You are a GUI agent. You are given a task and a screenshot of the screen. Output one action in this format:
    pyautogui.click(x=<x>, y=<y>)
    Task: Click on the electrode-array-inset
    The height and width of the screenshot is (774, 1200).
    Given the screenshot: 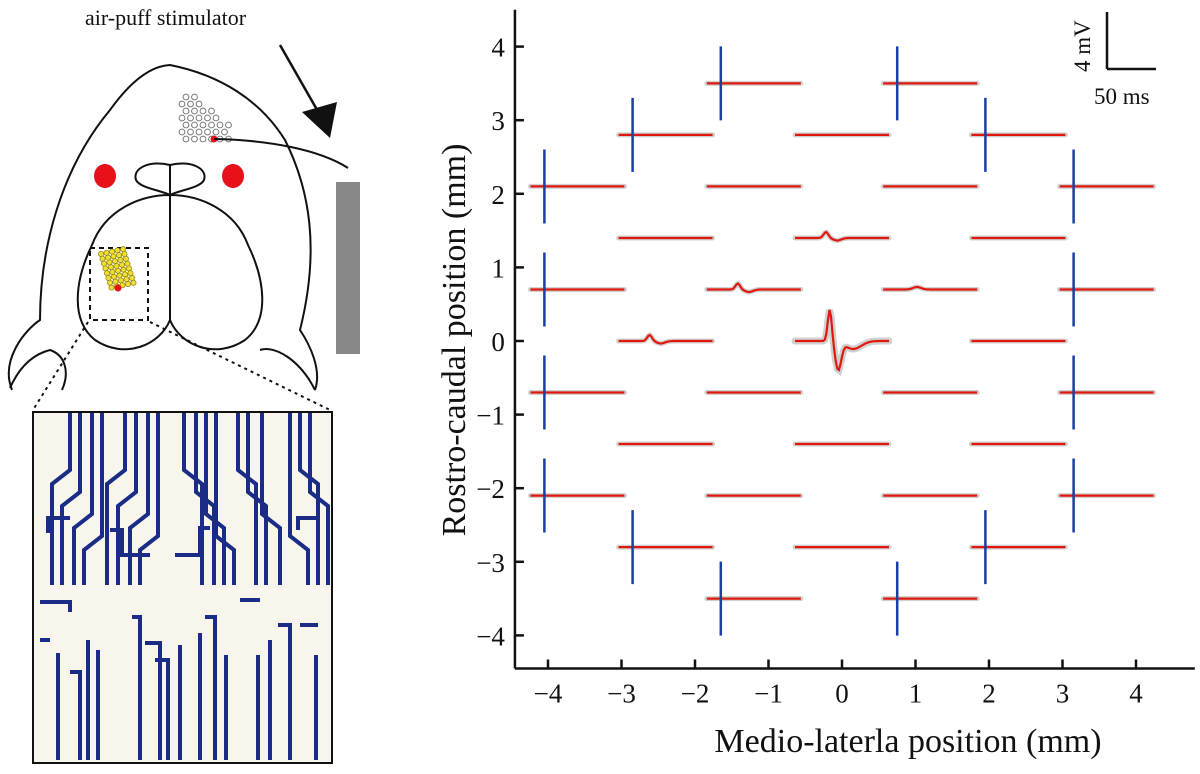 What is the action you would take?
    pyautogui.click(x=182, y=587)
    